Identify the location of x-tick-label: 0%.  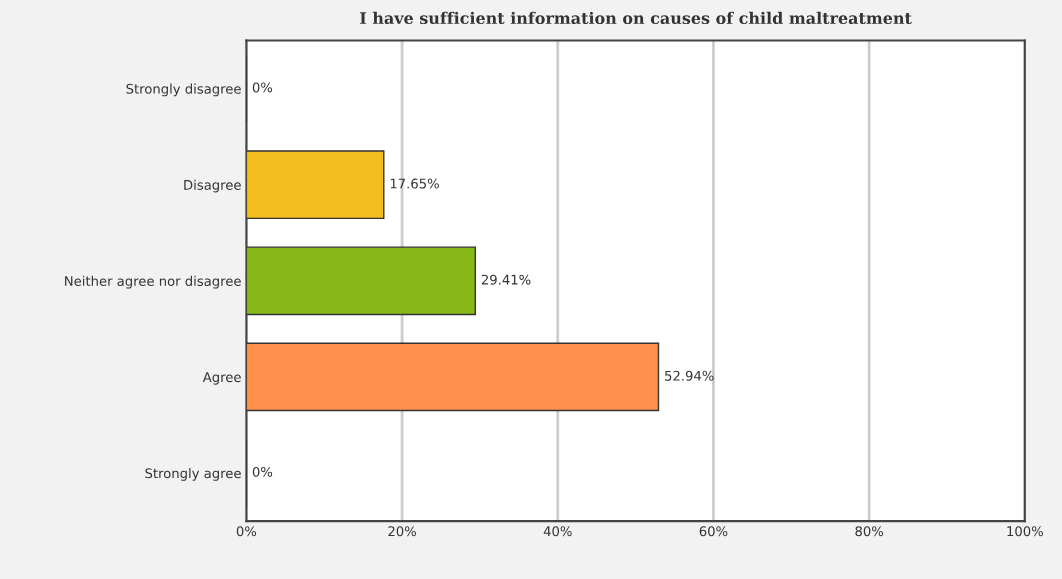
(246, 531).